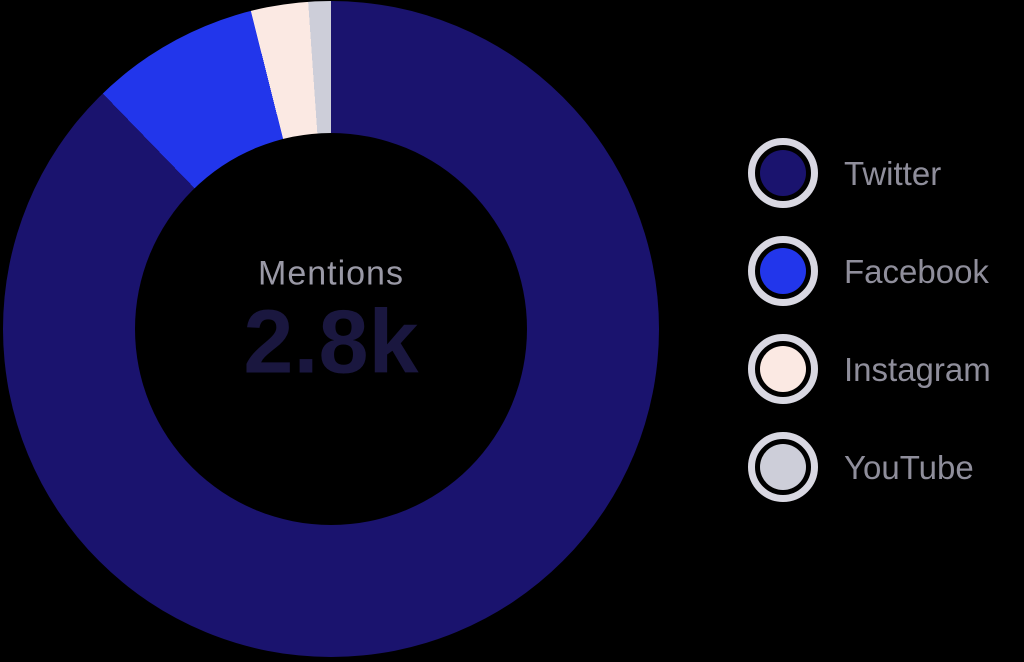 The height and width of the screenshot is (662, 1024). I want to click on twitter-swatch-ring, so click(783, 173).